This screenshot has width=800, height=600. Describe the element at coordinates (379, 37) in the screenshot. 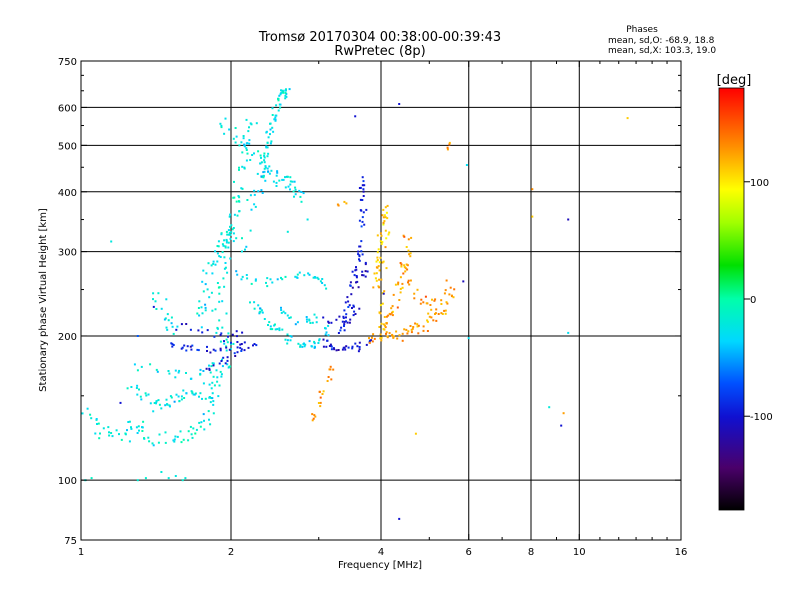

I see `chart-title: Tromsø 20170304 00:38:00-00:39:43` at that location.